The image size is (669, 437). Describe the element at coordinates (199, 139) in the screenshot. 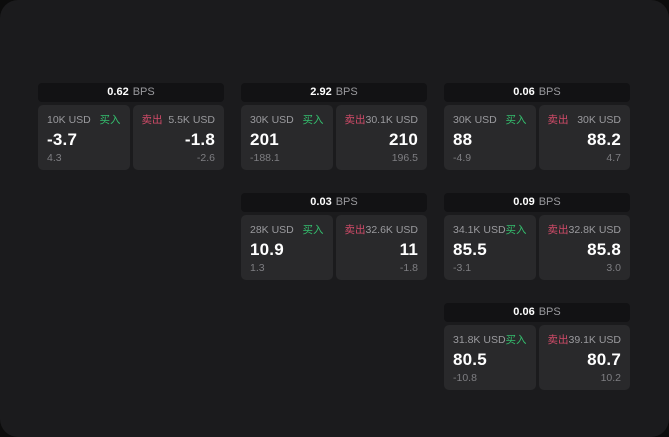

I see `sell-price: -1.8` at that location.